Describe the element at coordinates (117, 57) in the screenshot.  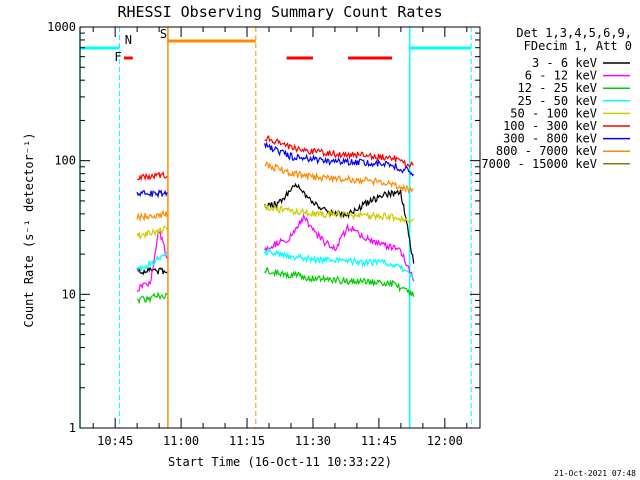
I see `flag-label-f: F` at that location.